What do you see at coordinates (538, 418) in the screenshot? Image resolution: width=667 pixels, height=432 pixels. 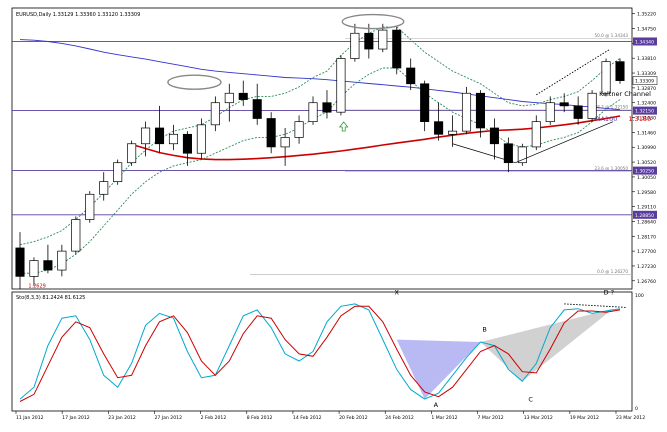 I see `x-tick-label: 13 Mar 2012` at bounding box center [538, 418].